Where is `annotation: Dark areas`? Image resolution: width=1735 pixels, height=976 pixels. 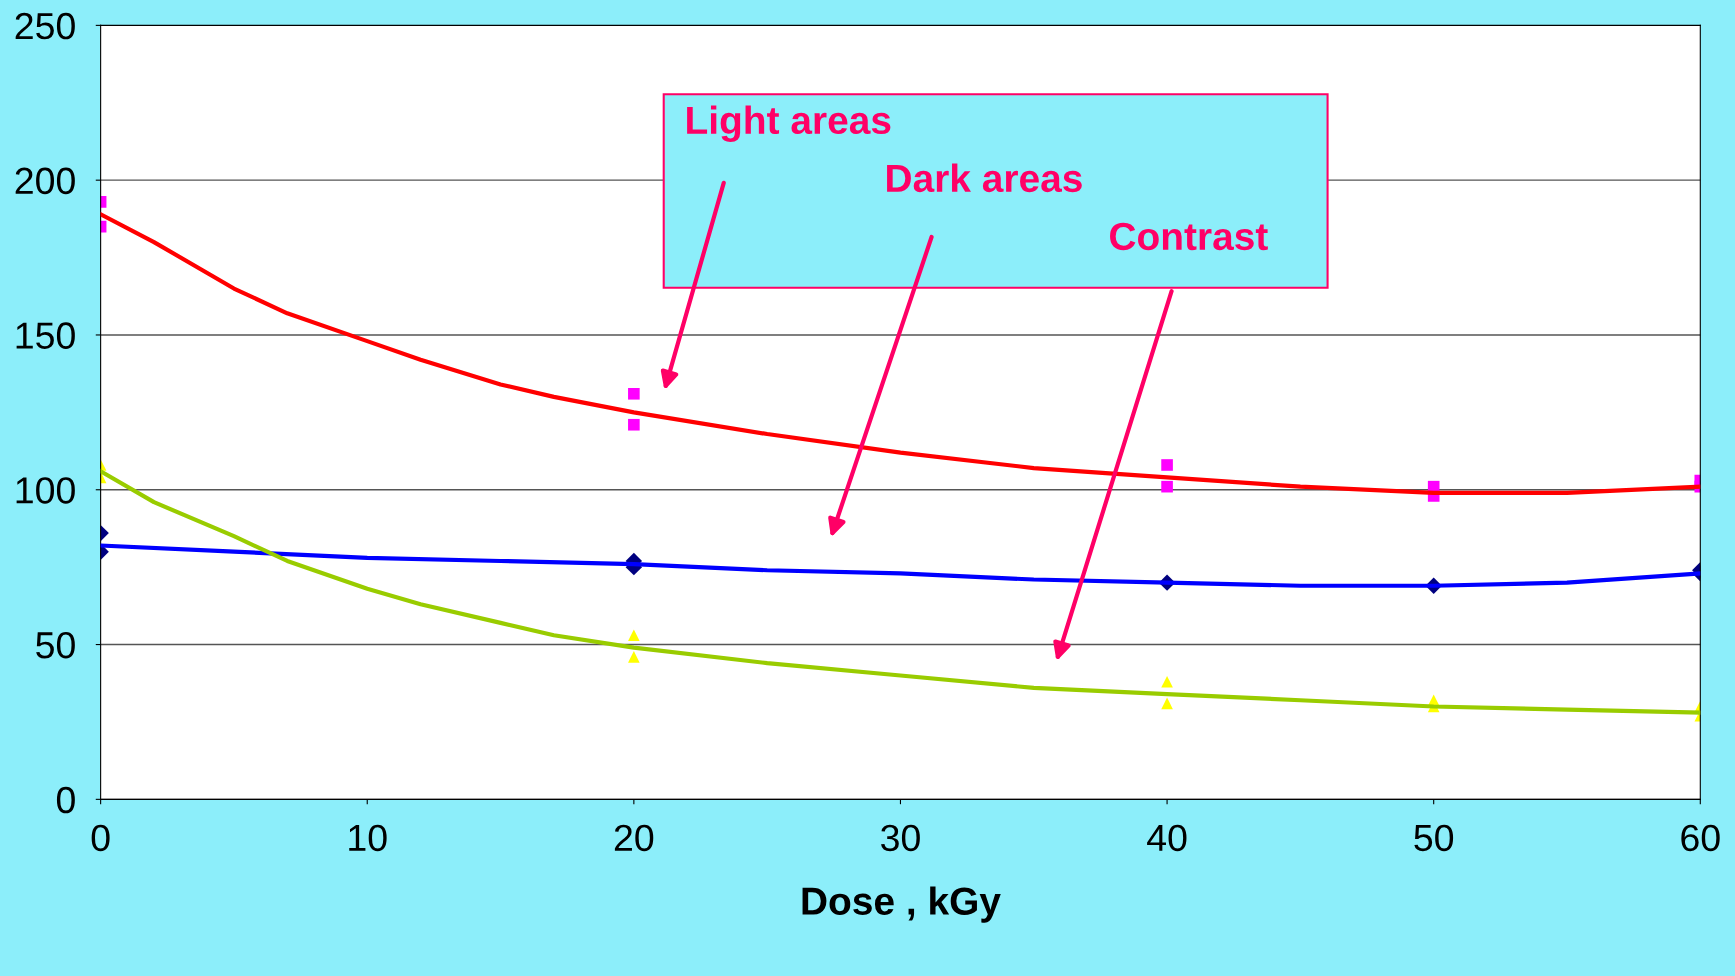
annotation: Dark areas is located at coordinates (984, 178).